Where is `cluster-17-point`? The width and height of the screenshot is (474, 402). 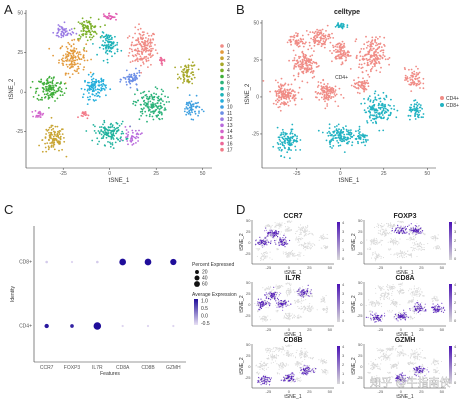 cluster-17-point is located at coordinates (78, 117).